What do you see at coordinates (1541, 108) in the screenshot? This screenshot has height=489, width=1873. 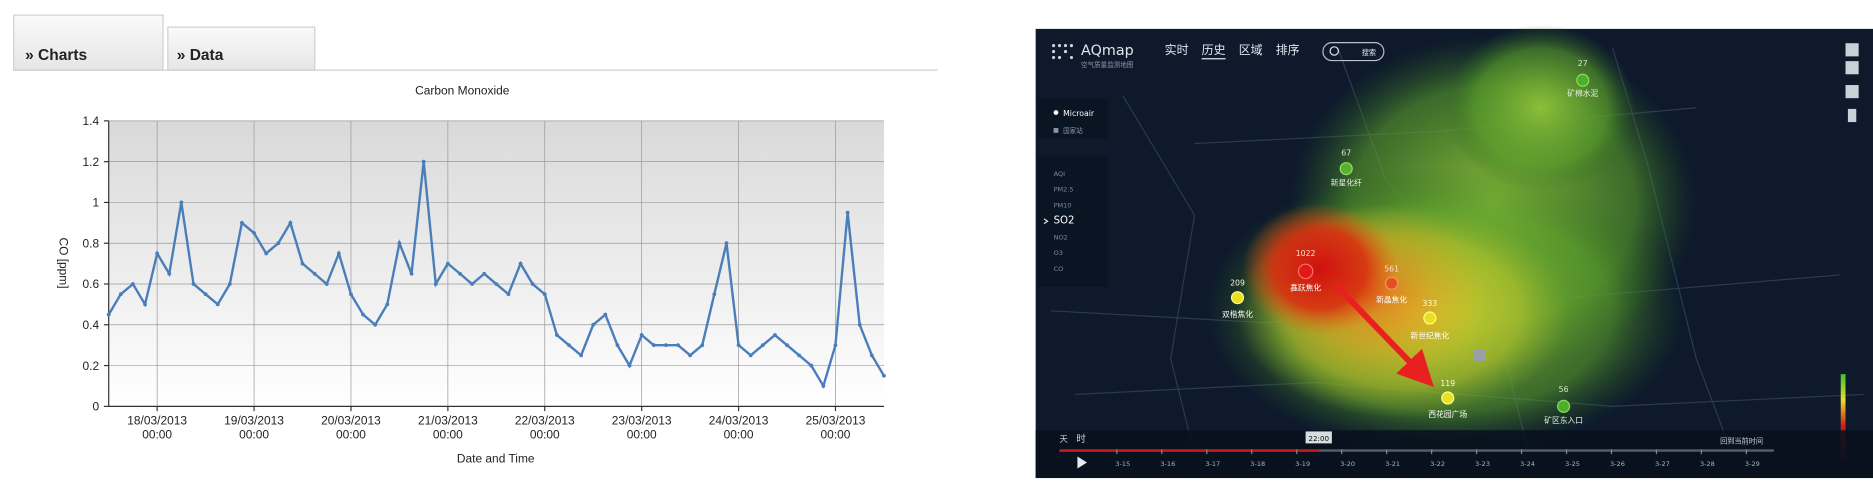 I see `heat-zone` at bounding box center [1541, 108].